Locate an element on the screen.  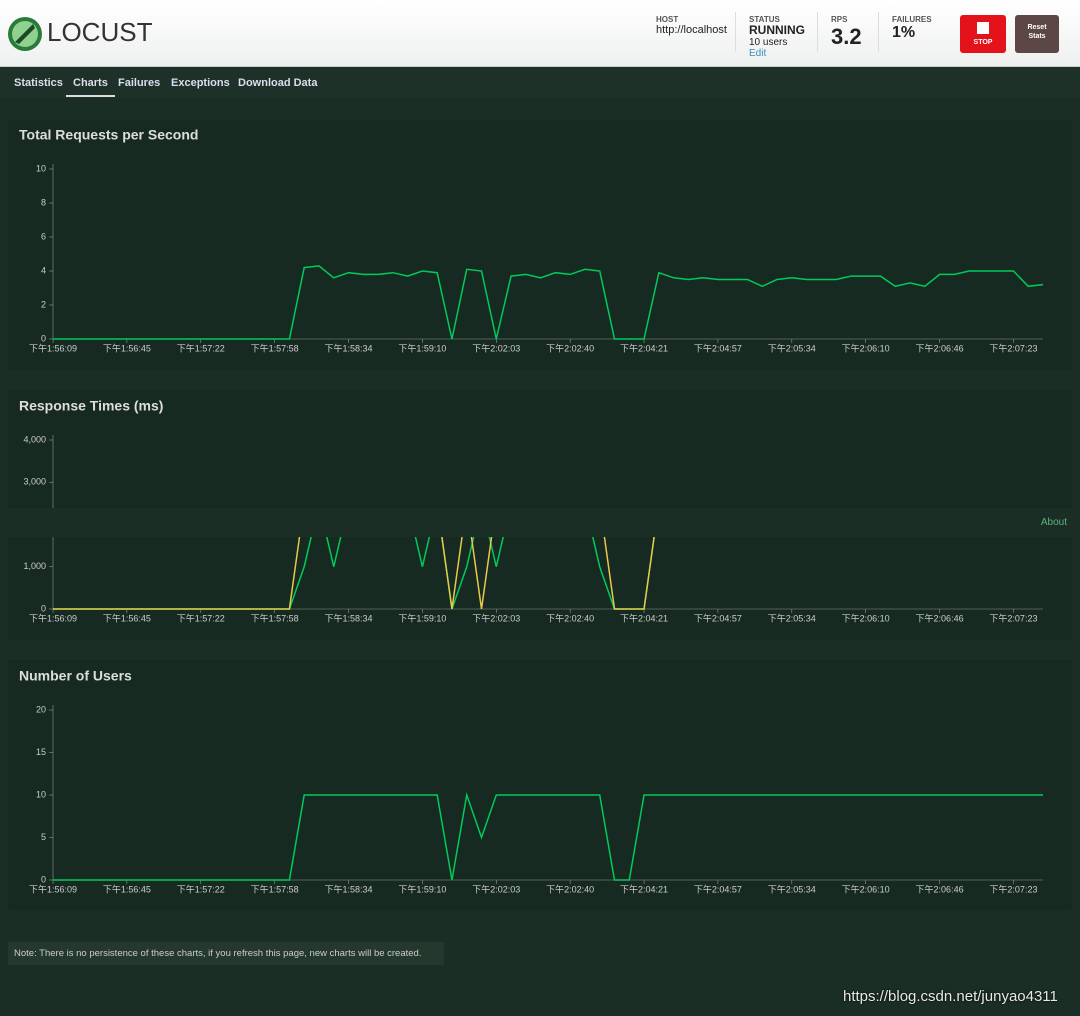
y-tick-label: 4,000 is located at coordinates (34, 439).